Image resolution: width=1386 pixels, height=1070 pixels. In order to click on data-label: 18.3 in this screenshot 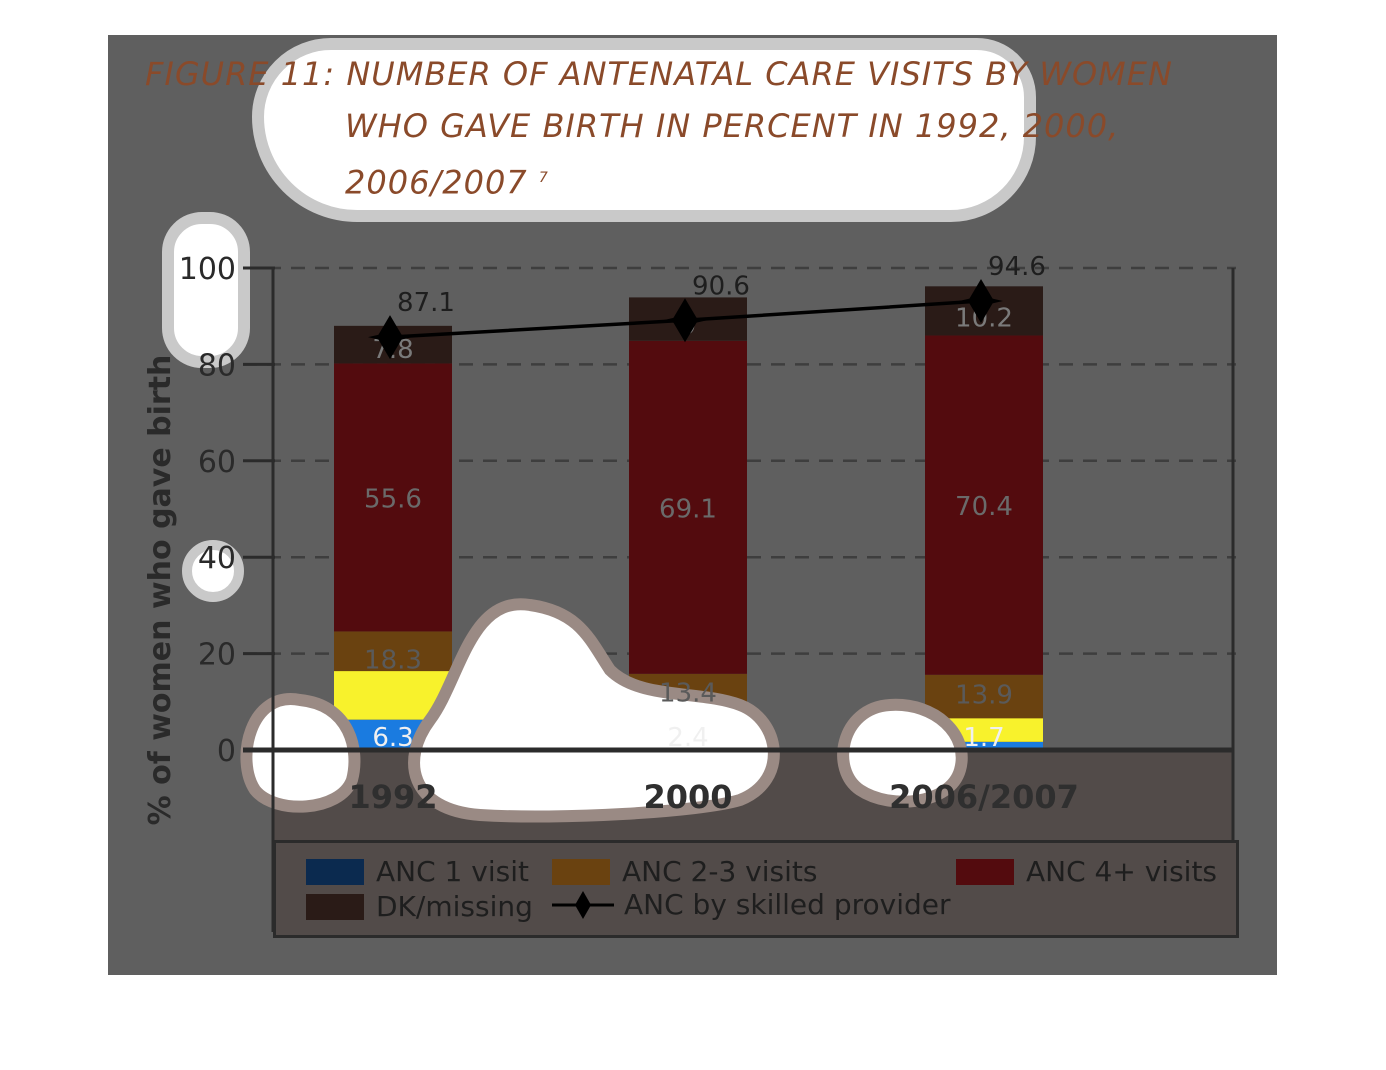, I will do `click(393, 661)`.